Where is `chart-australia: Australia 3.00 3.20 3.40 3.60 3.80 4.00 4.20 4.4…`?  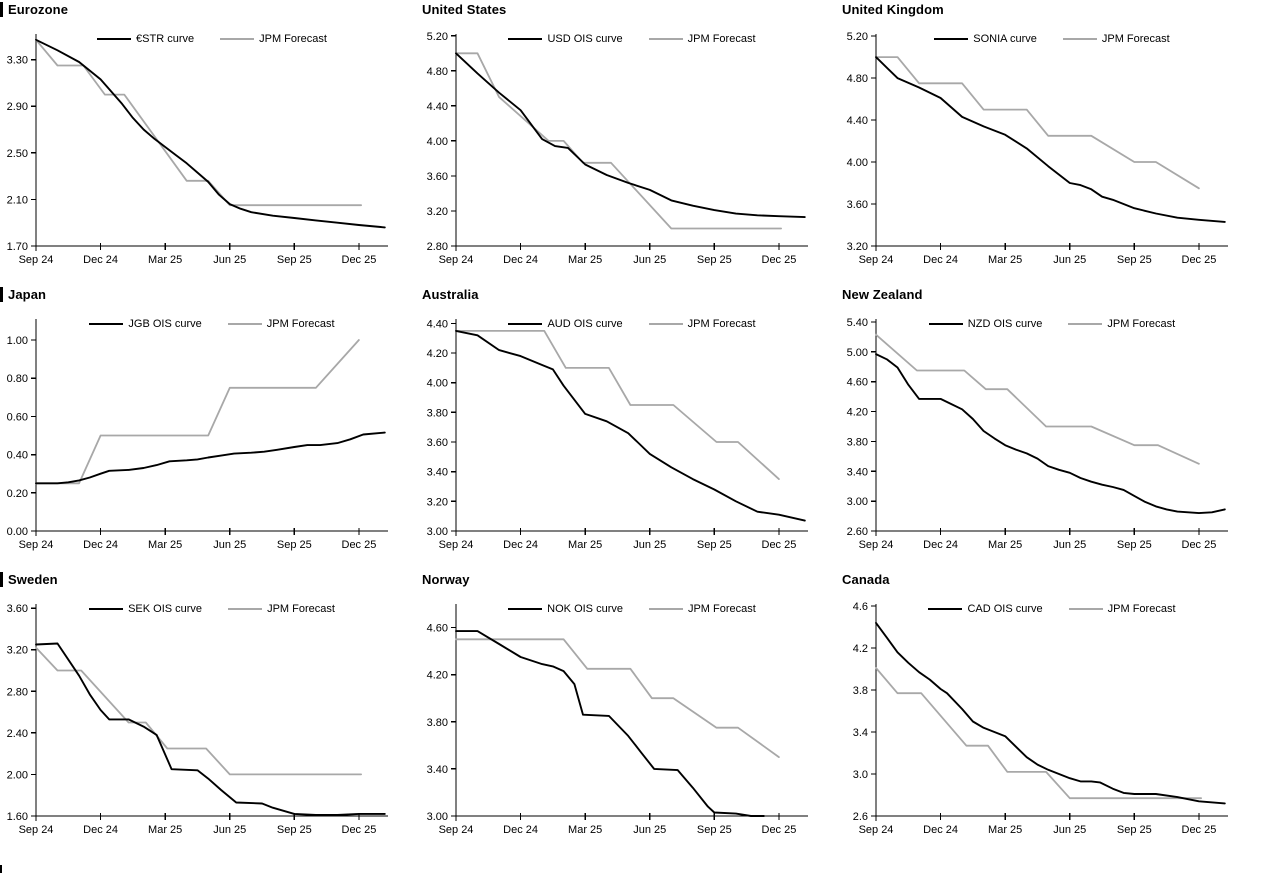
chart-australia: Australia 3.00 3.20 3.40 3.60 3.80 4.00 4.20 4.4… is located at coordinates (630, 427).